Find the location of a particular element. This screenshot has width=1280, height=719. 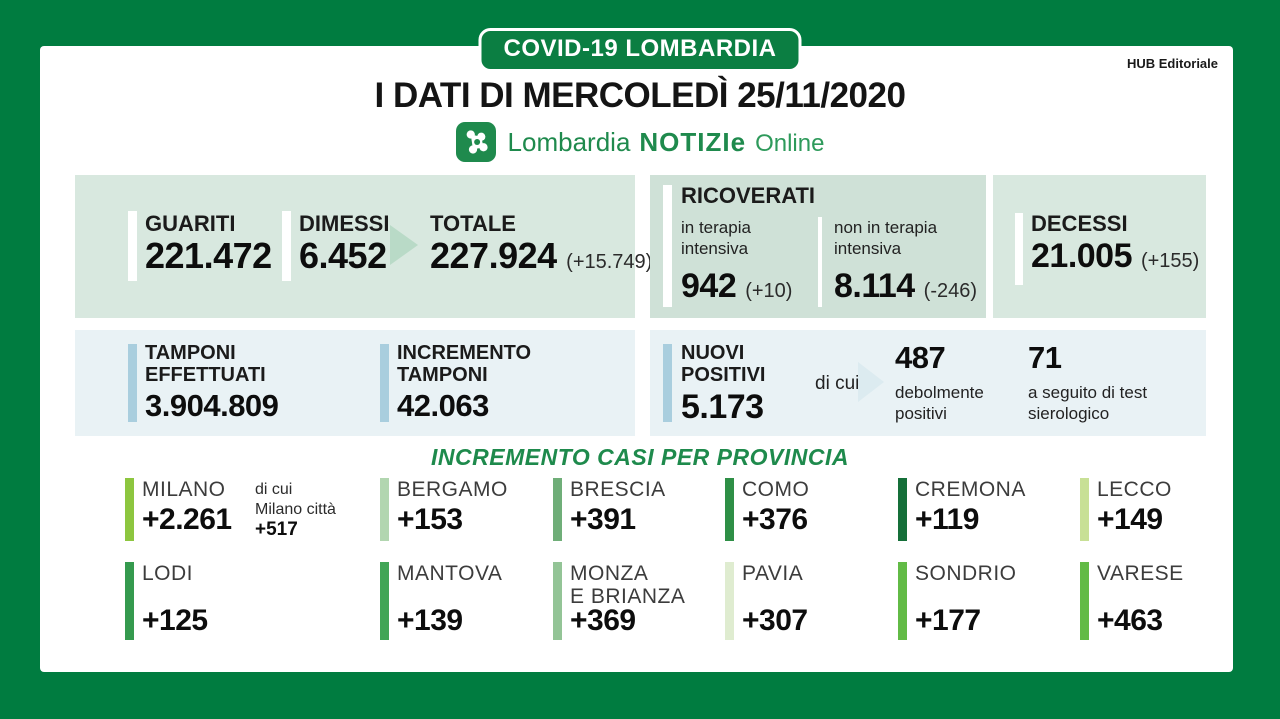

como-name: COMO is located at coordinates (776, 489).